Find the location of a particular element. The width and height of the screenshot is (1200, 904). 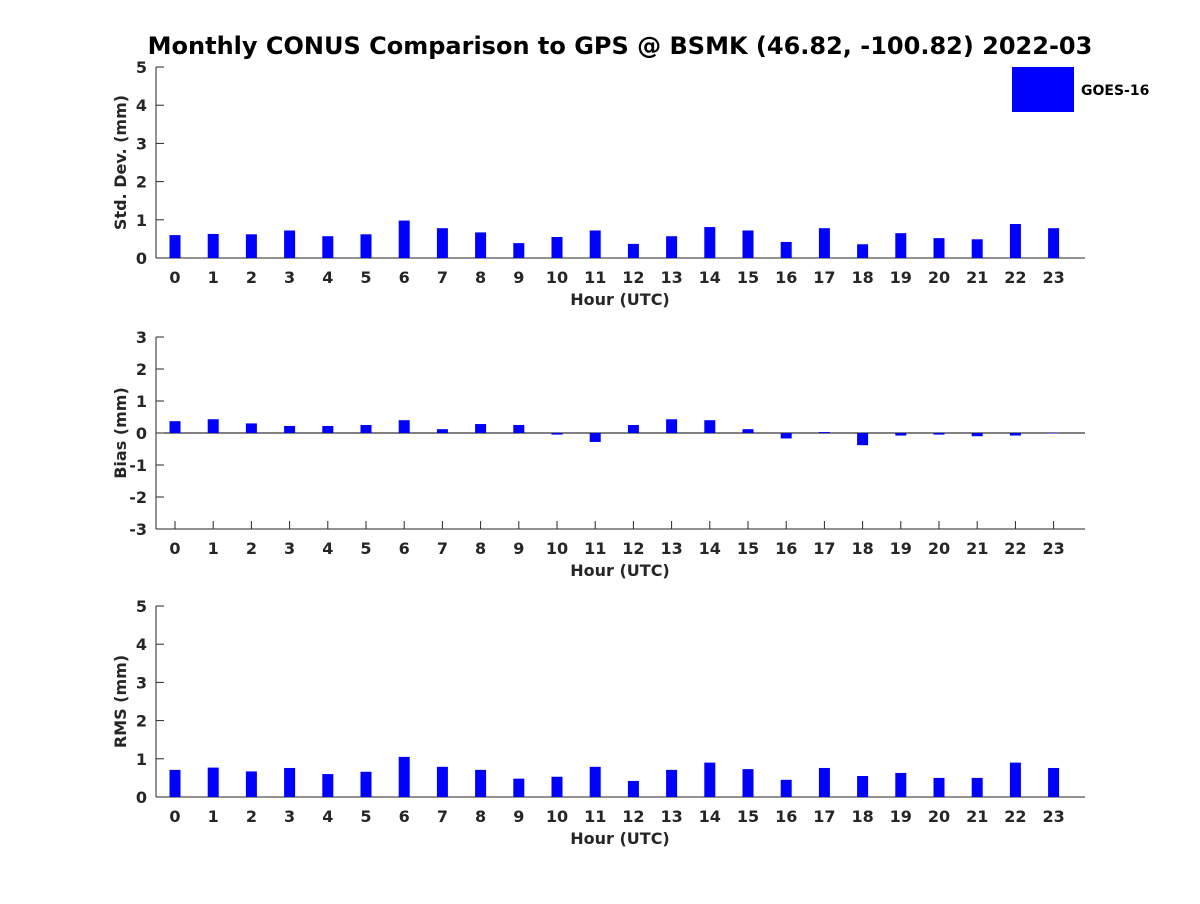

x-tick-label: 9 is located at coordinates (518, 277).